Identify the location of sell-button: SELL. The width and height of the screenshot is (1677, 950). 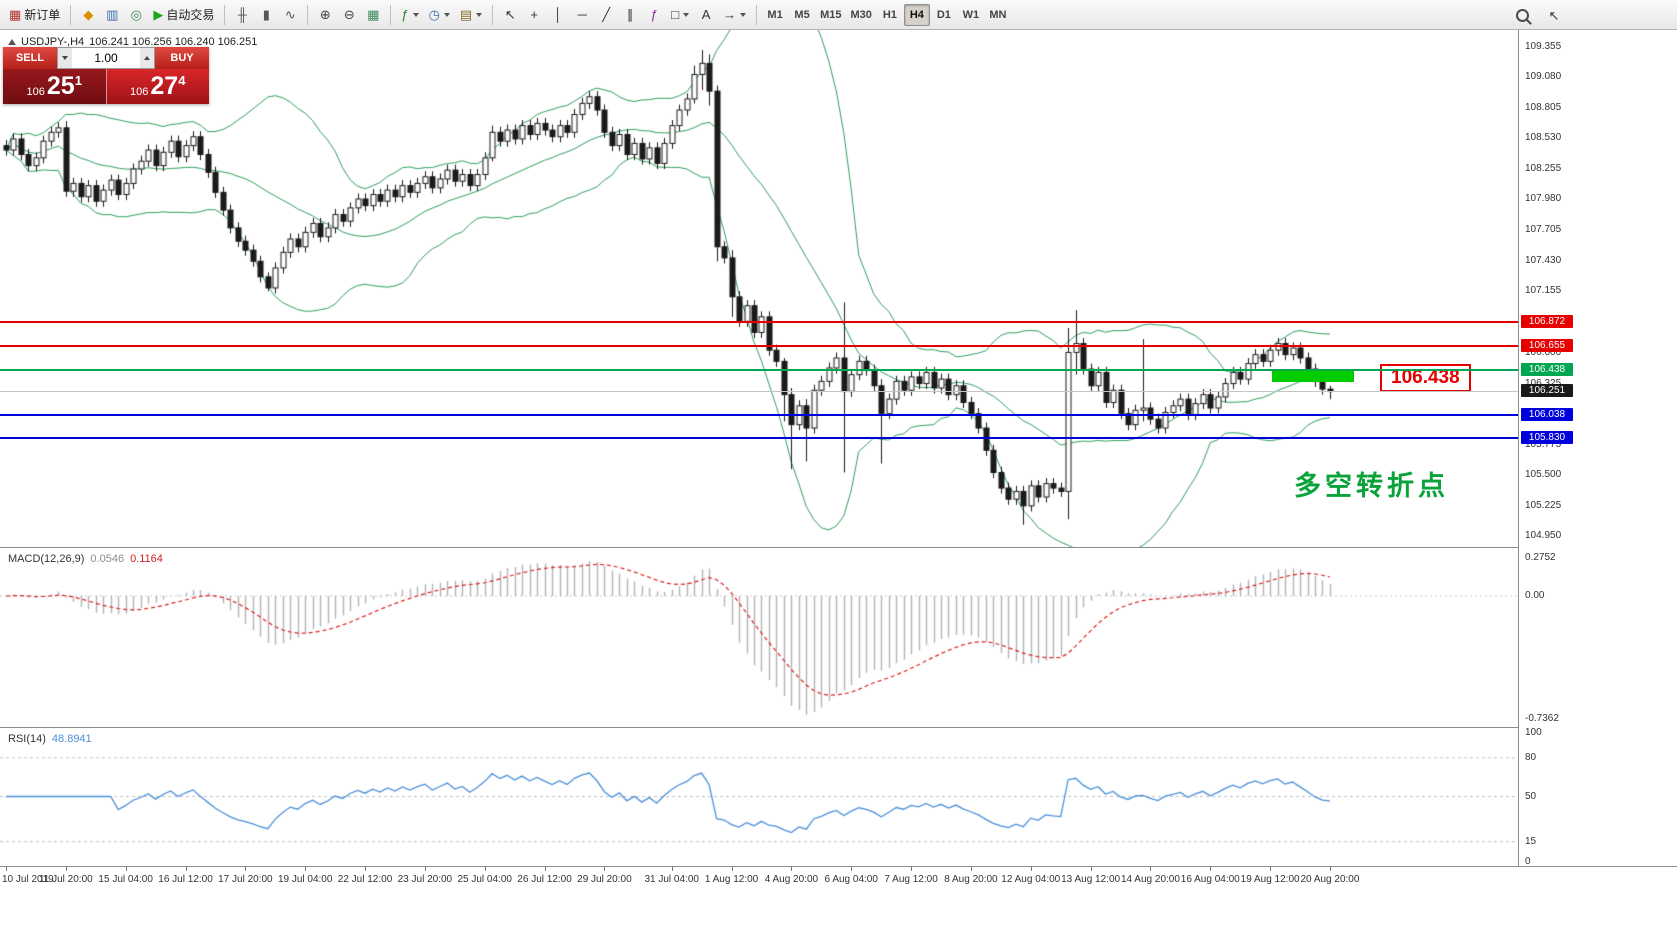
(30, 58).